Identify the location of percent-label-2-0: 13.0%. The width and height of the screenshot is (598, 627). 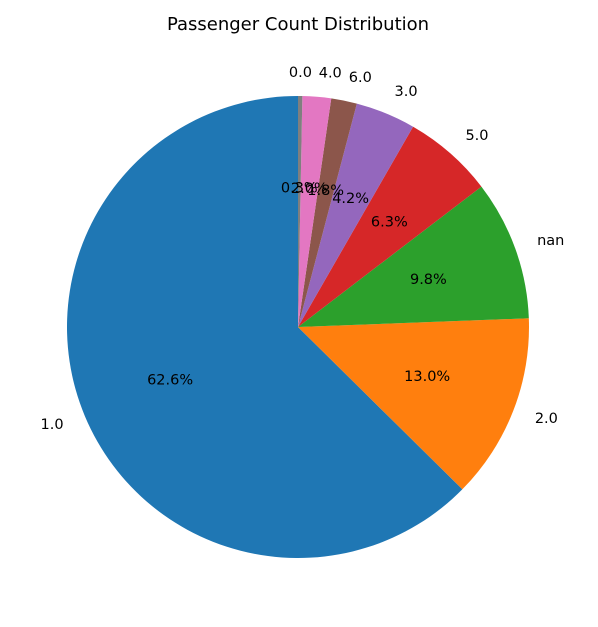
(427, 377).